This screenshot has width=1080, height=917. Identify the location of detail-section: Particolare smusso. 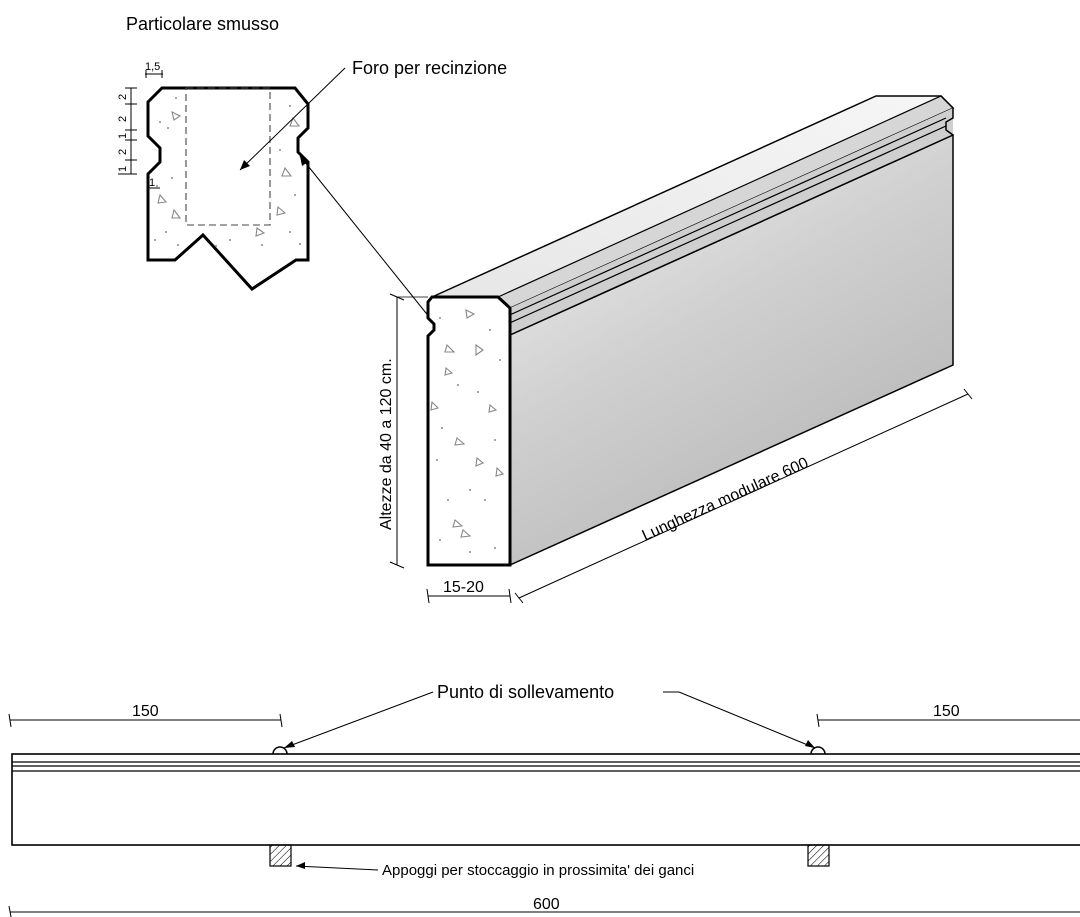
(312, 166).